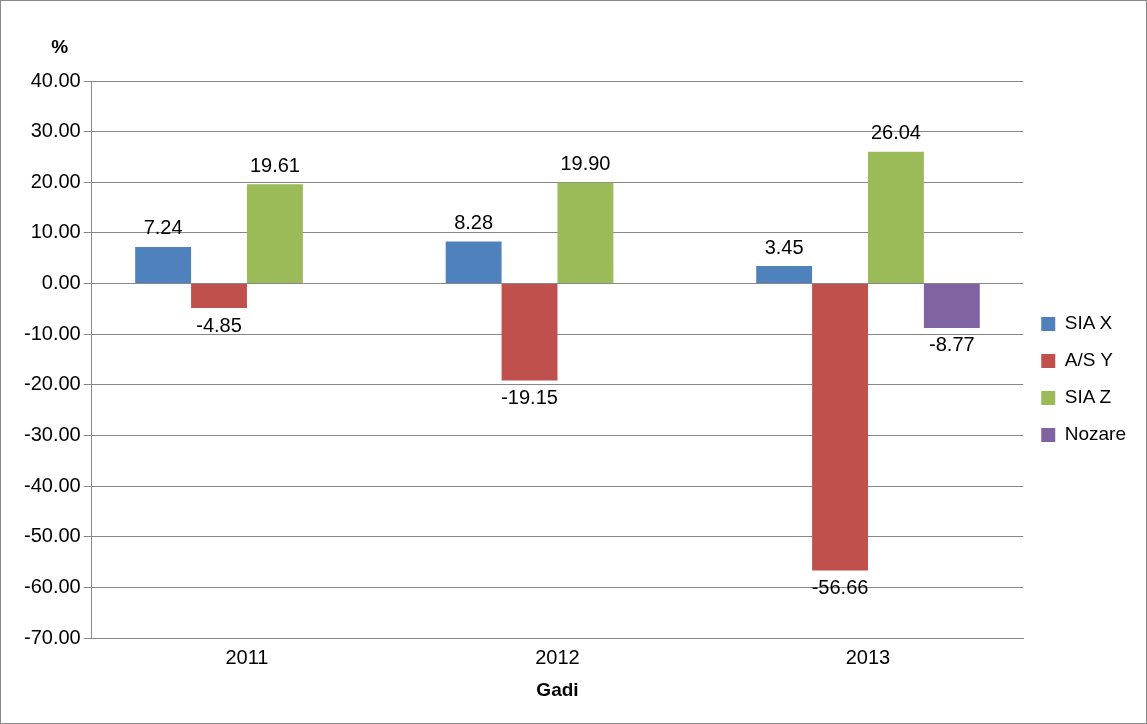 The width and height of the screenshot is (1147, 724). I want to click on data-label: -56.66, so click(840, 586).